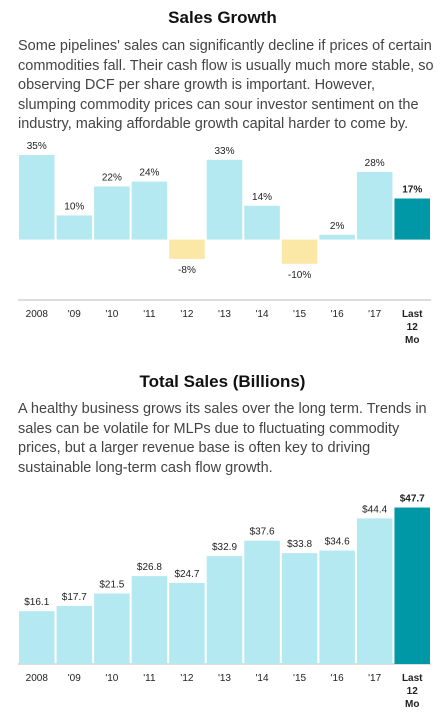  What do you see at coordinates (375, 163) in the screenshot?
I see `value-label: 28%` at bounding box center [375, 163].